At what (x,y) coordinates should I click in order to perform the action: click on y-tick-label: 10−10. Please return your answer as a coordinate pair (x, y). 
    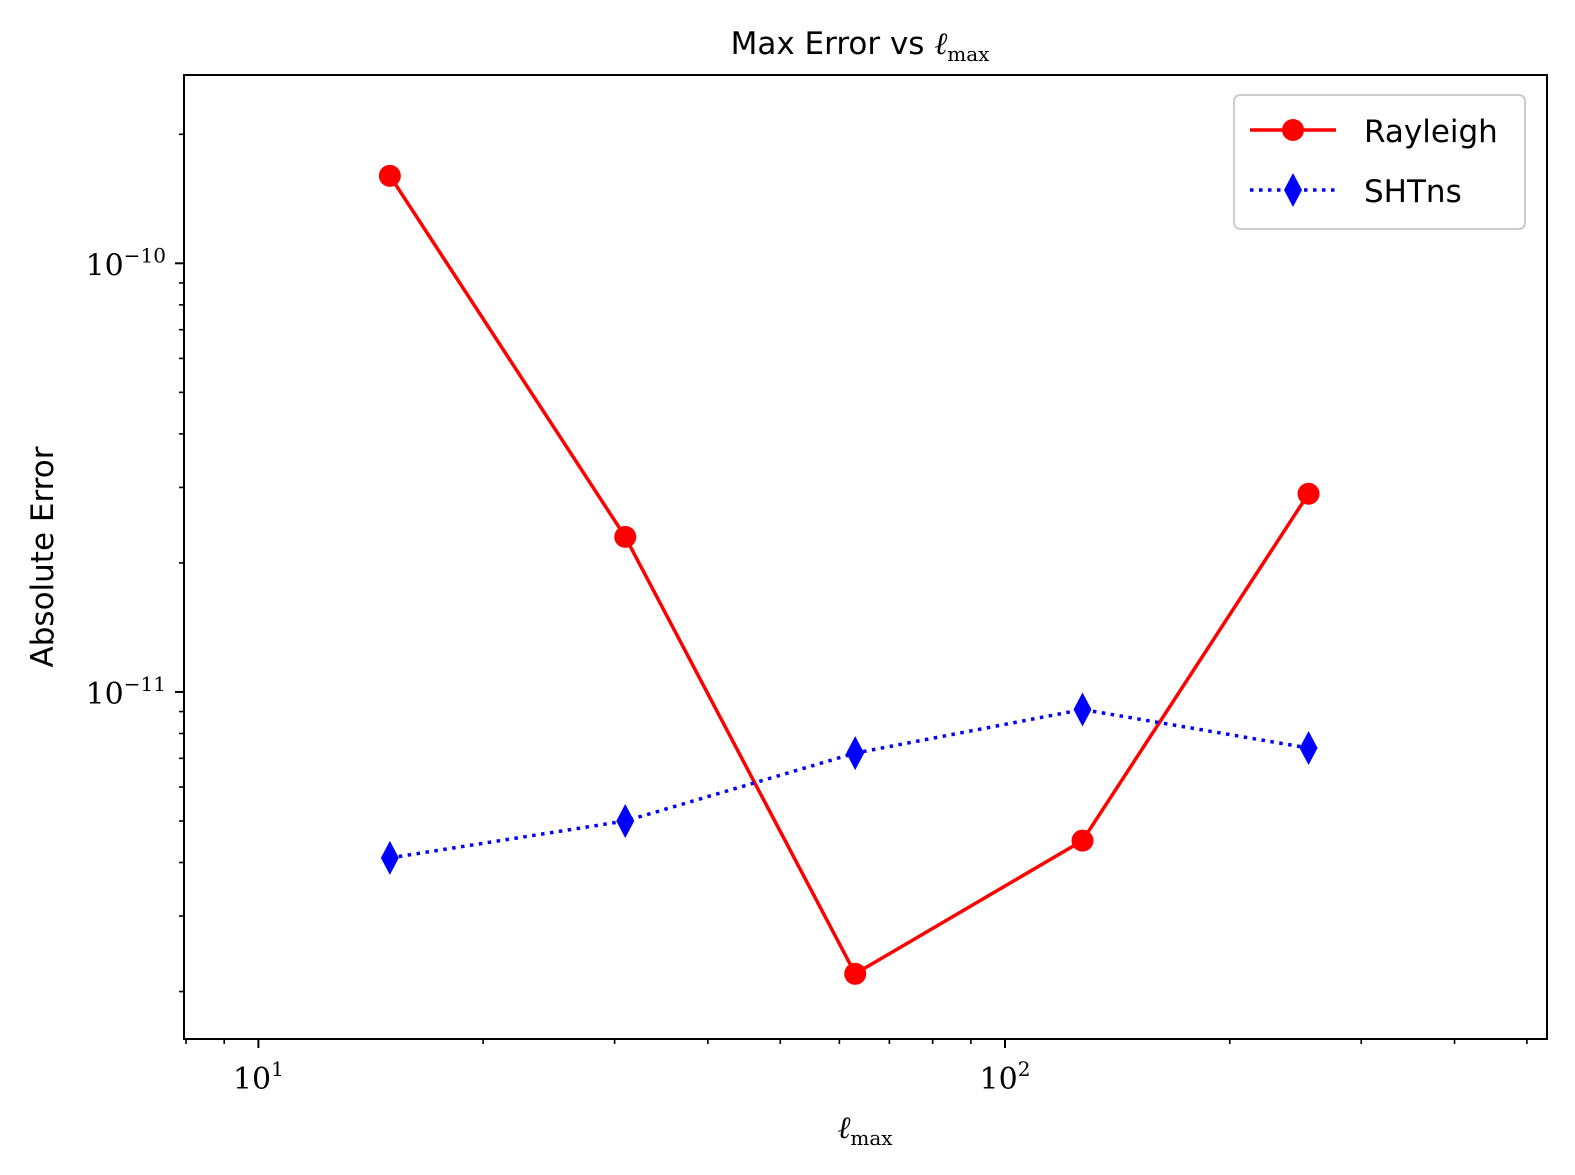
    Looking at the image, I should click on (126, 263).